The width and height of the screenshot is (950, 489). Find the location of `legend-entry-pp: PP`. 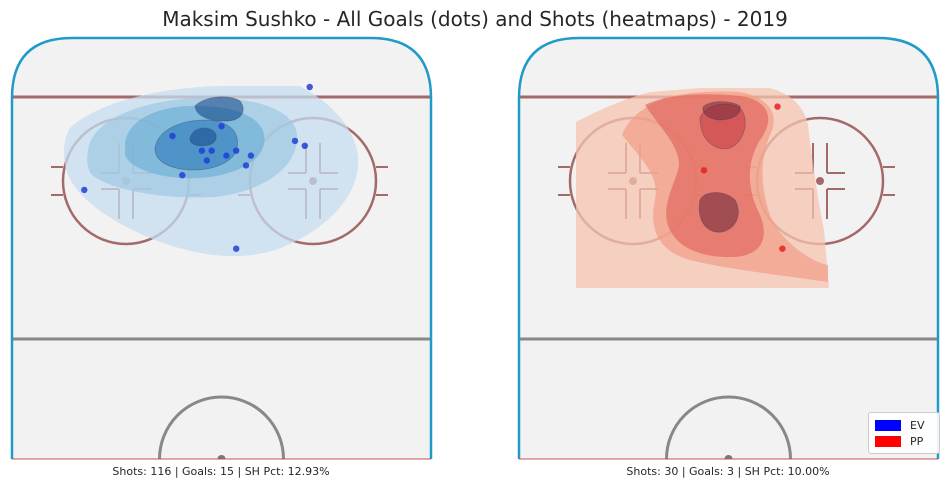

legend-entry-pp: PP is located at coordinates (899, 441).